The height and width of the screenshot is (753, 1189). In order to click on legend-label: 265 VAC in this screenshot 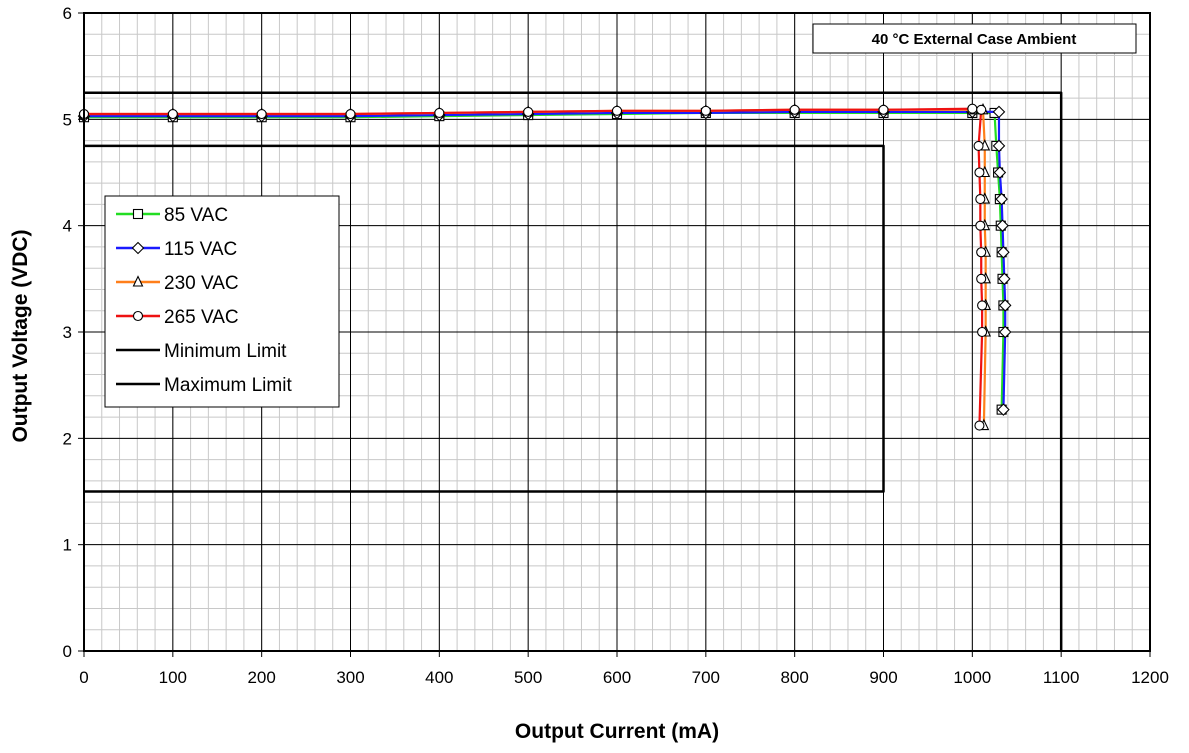, I will do `click(201, 317)`.